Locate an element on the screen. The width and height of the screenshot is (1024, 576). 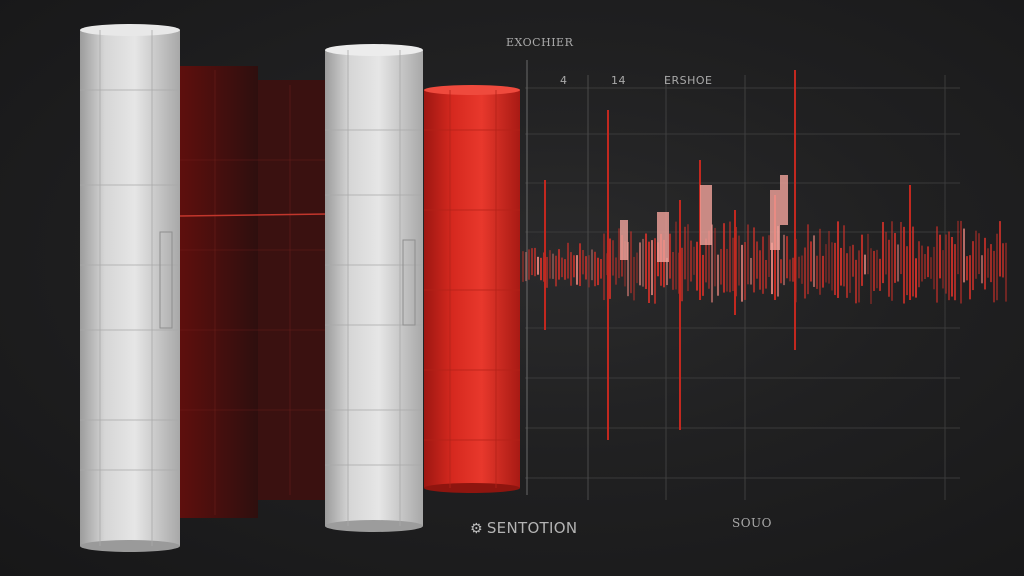
white-cylinder-middle is located at coordinates (374, 288).